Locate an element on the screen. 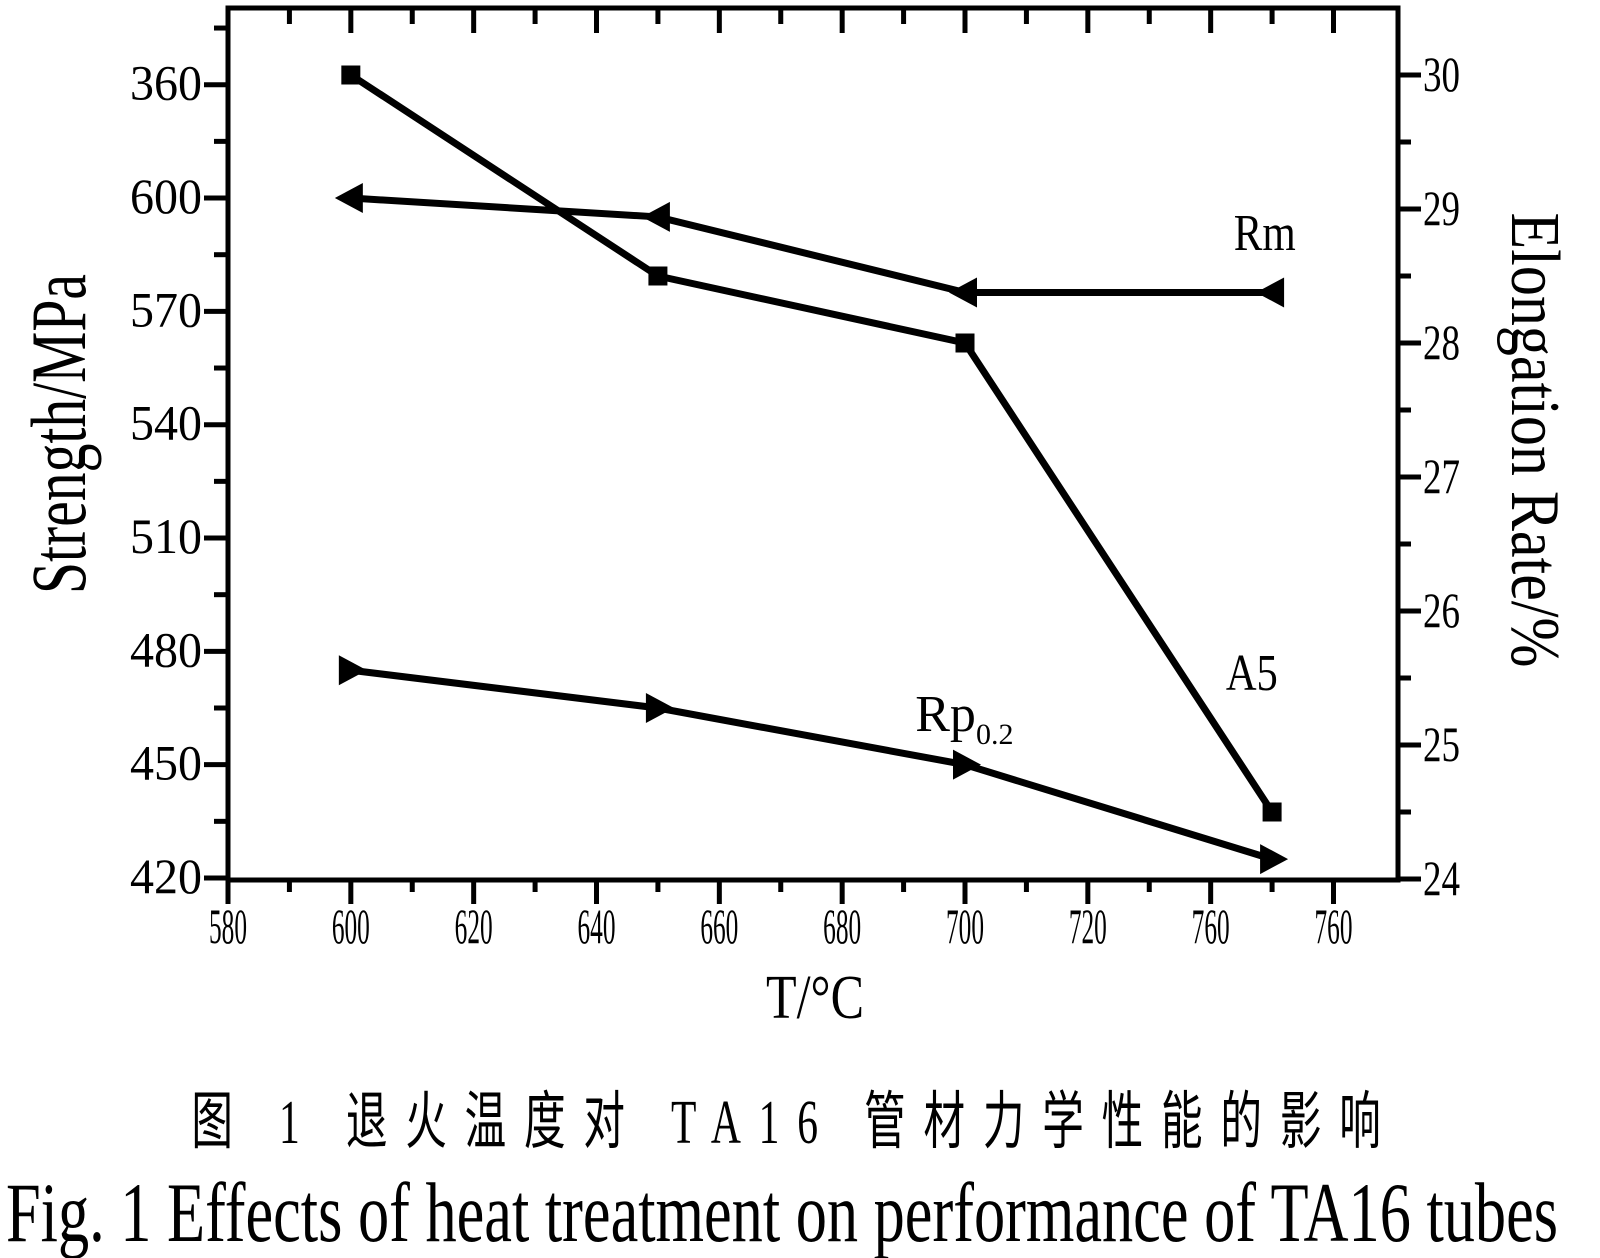 This screenshot has height=1258, width=1600. left-tick-label: 450 is located at coordinates (166, 763).